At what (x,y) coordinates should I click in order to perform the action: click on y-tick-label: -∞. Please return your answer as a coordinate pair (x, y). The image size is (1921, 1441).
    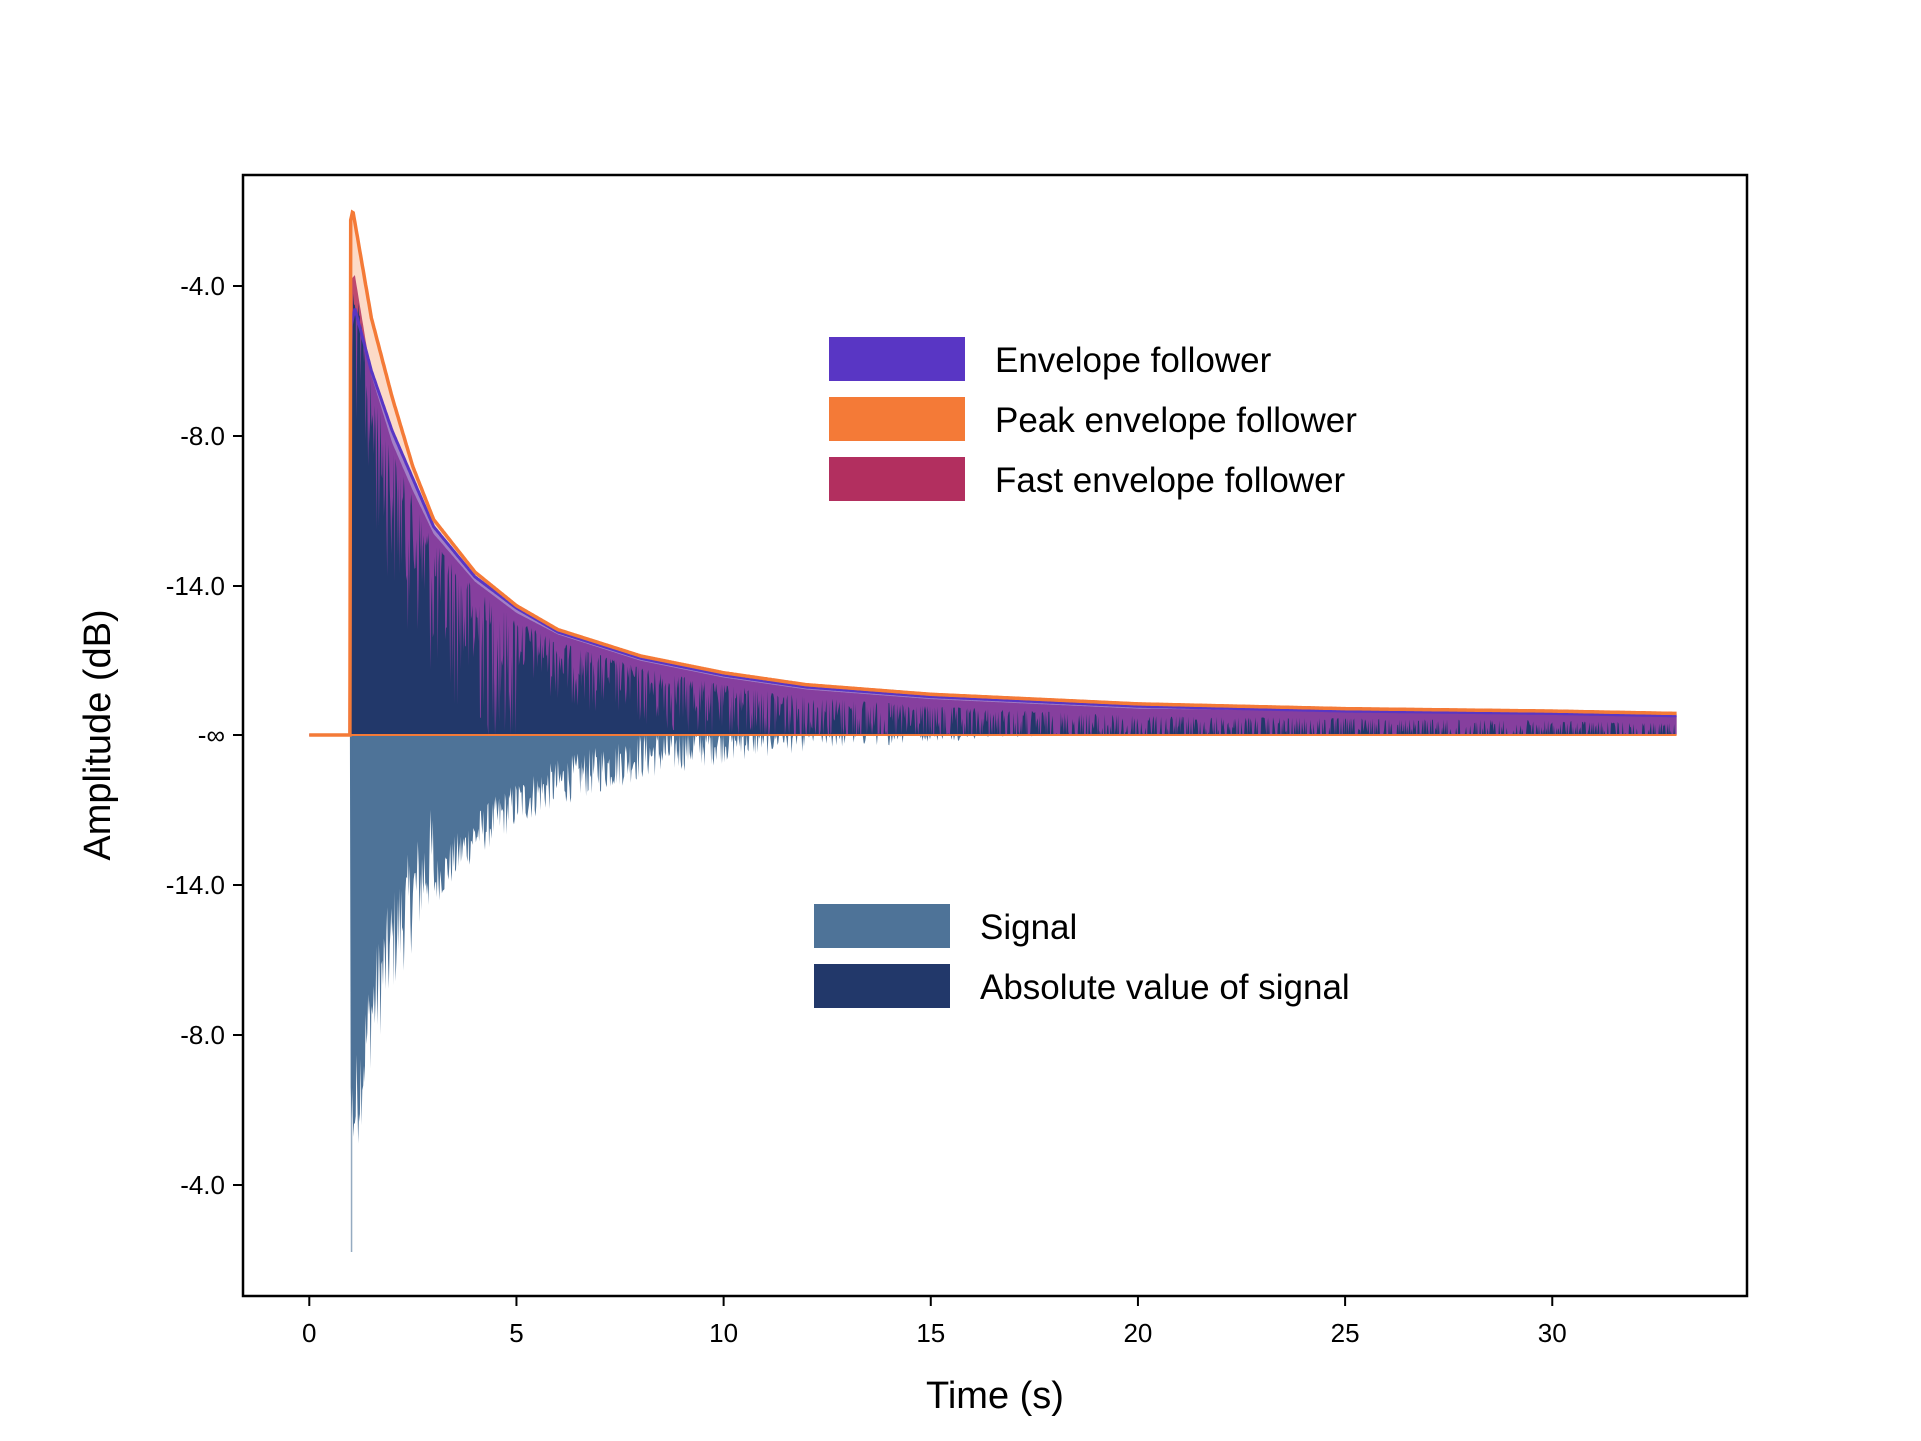
    Looking at the image, I should click on (211, 735).